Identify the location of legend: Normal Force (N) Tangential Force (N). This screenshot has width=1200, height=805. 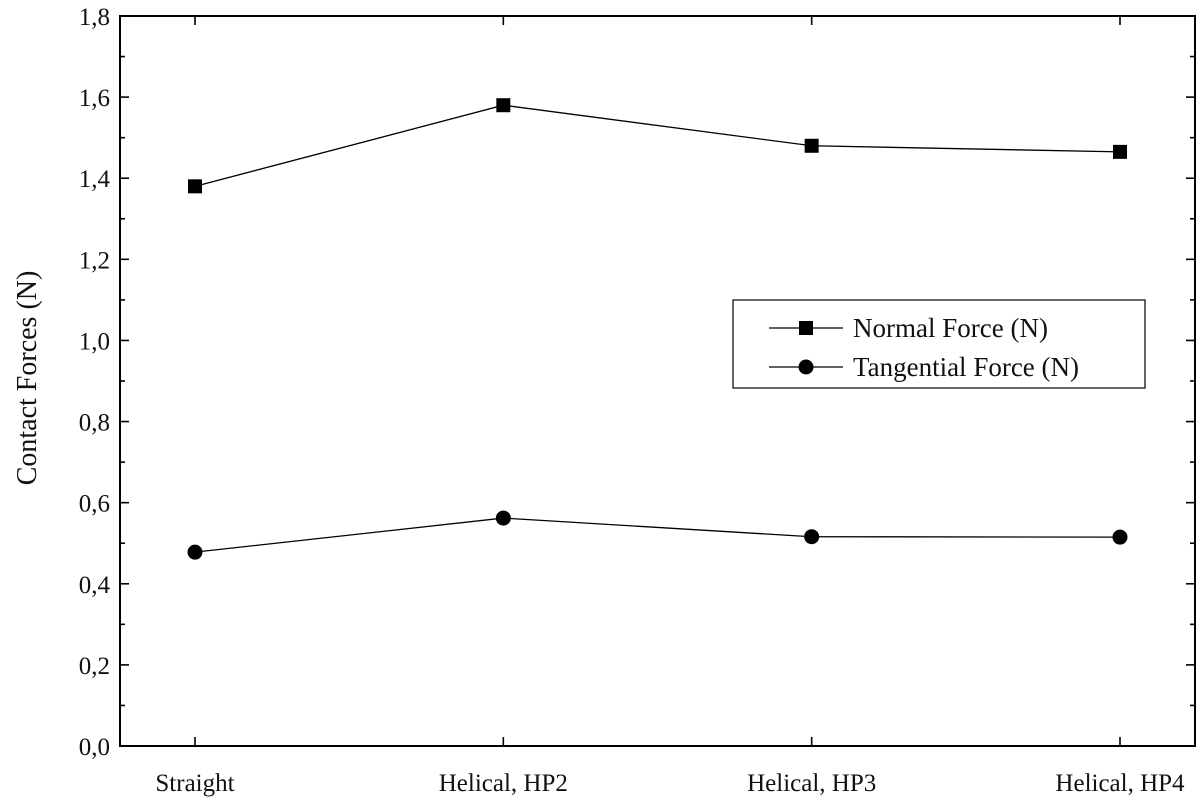
(939, 344).